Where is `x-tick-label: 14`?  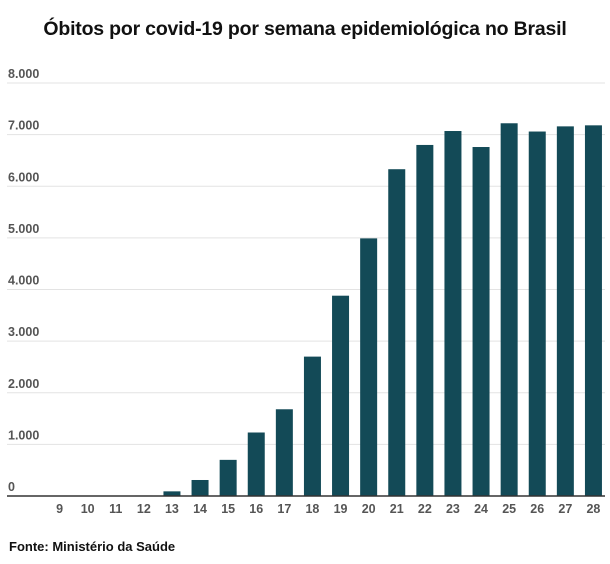 x-tick-label: 14 is located at coordinates (200, 509).